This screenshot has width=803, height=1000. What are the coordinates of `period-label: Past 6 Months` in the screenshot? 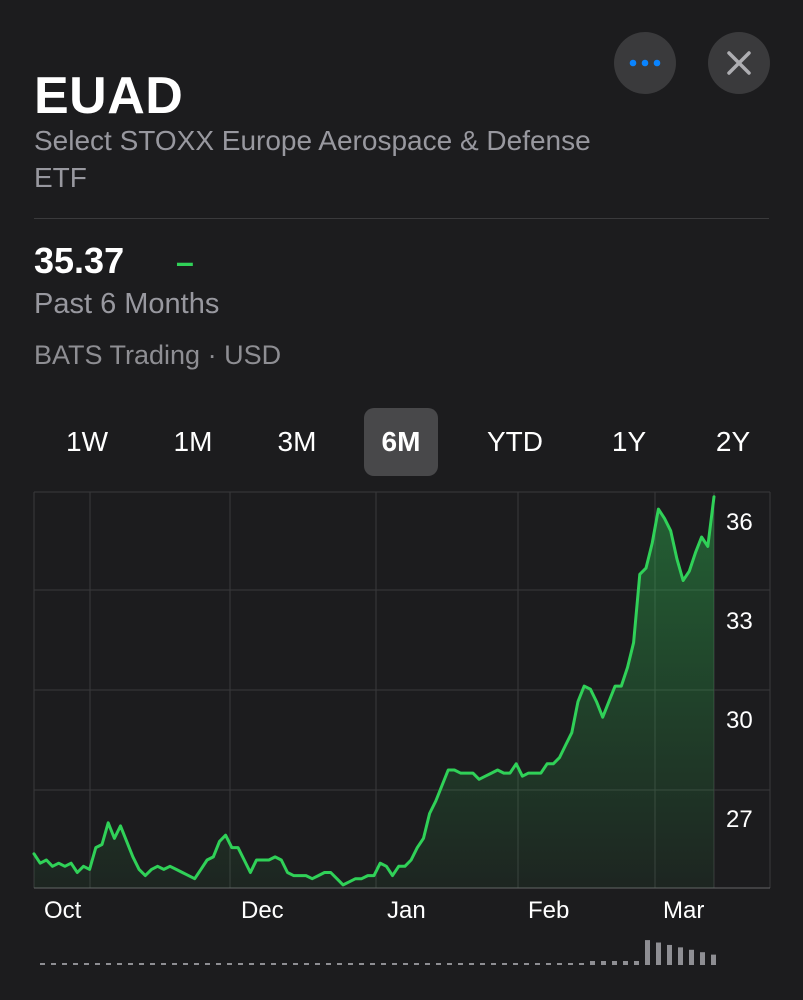 It's located at (127, 304).